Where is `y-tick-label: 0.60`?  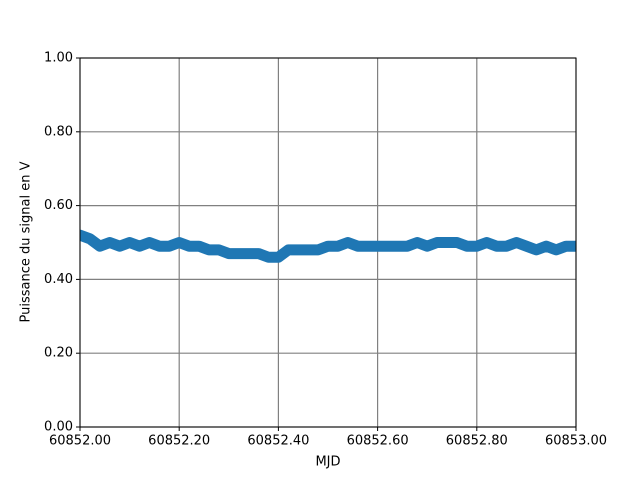
y-tick-label: 0.60 is located at coordinates (58, 205).